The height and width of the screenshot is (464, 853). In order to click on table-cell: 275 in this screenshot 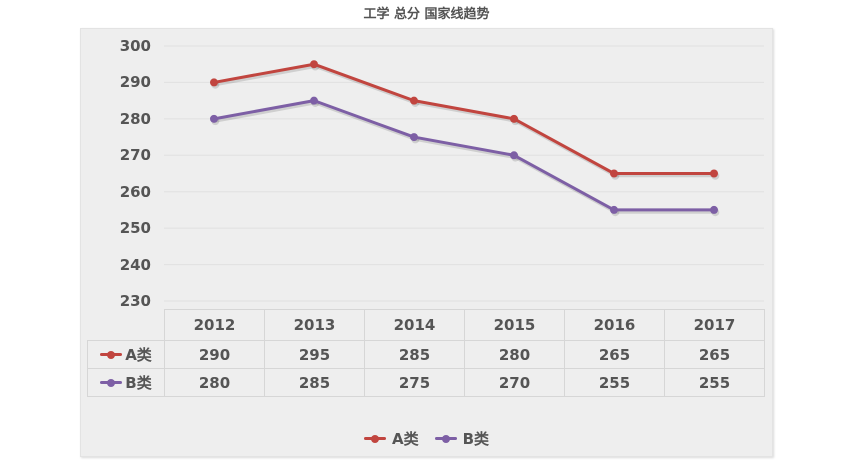, I will do `click(414, 382)`.